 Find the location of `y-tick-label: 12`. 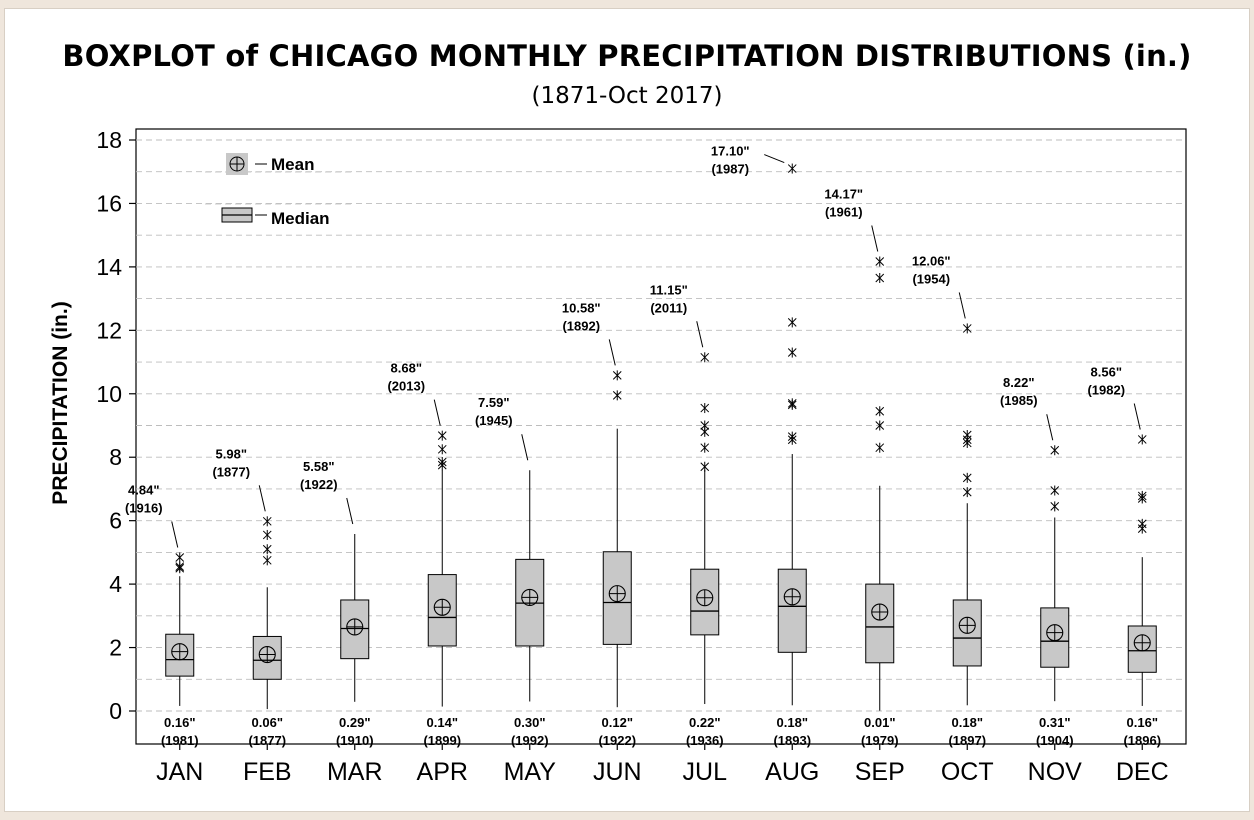

y-tick-label: 12 is located at coordinates (109, 330).